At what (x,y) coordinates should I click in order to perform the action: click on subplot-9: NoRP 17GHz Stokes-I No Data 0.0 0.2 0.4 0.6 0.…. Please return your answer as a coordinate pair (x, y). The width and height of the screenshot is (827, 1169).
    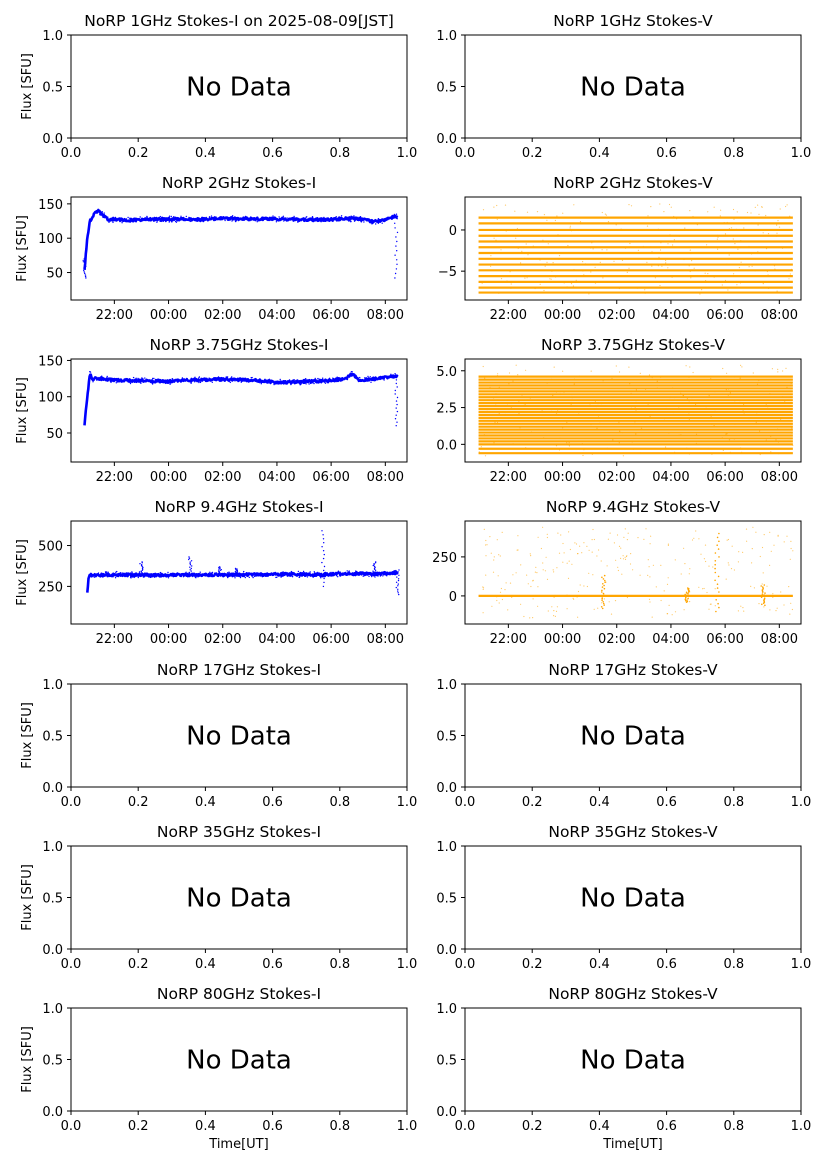
    Looking at the image, I should click on (218, 735).